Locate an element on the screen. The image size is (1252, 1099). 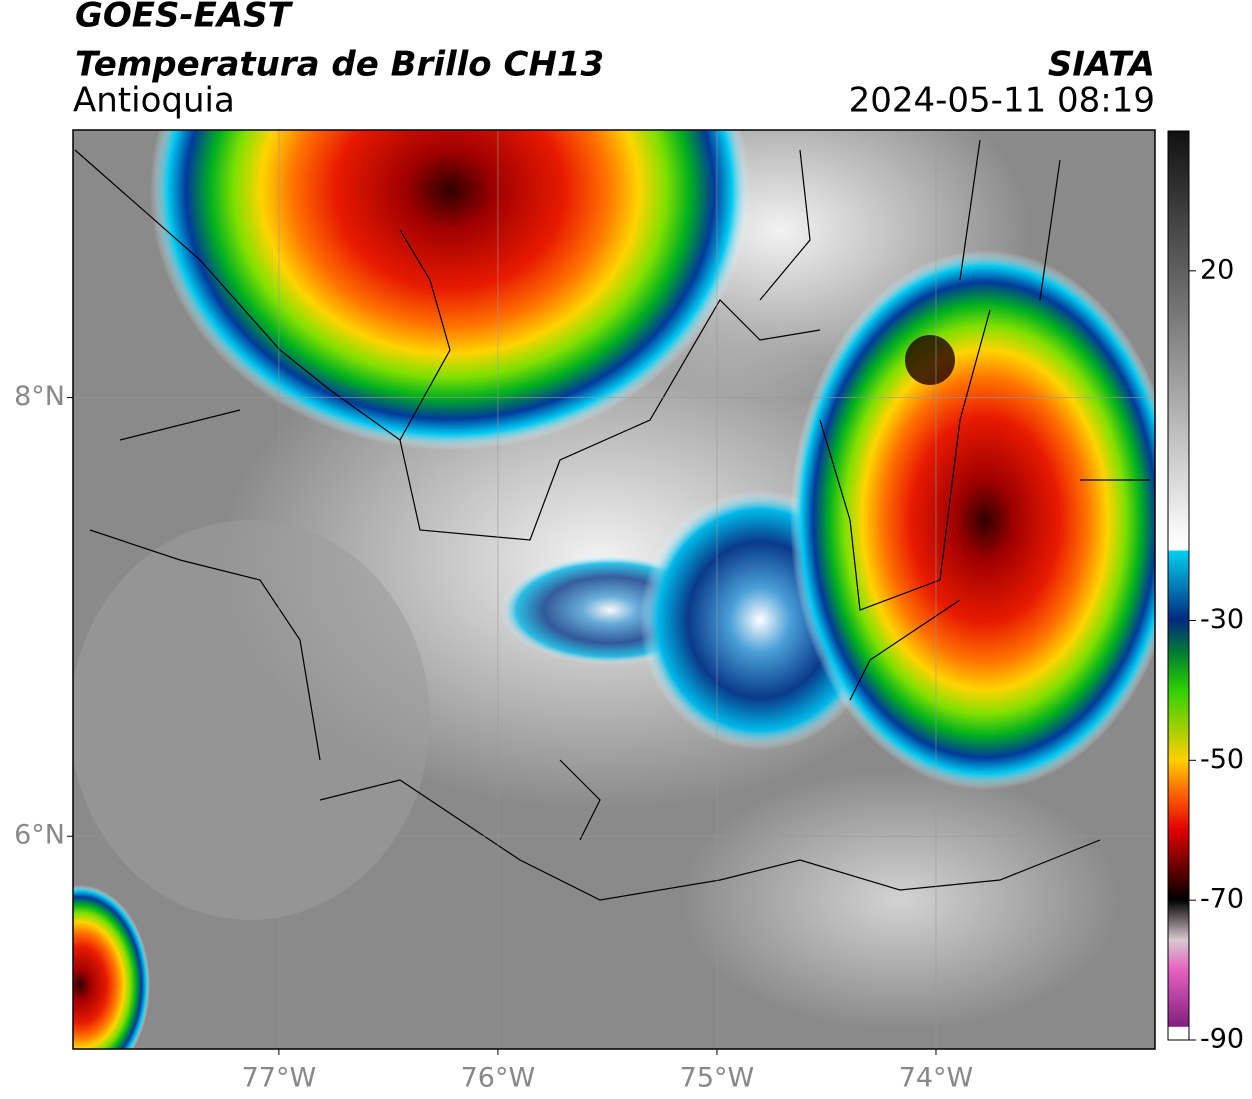
y-tick-label: 8°N is located at coordinates (39, 396).